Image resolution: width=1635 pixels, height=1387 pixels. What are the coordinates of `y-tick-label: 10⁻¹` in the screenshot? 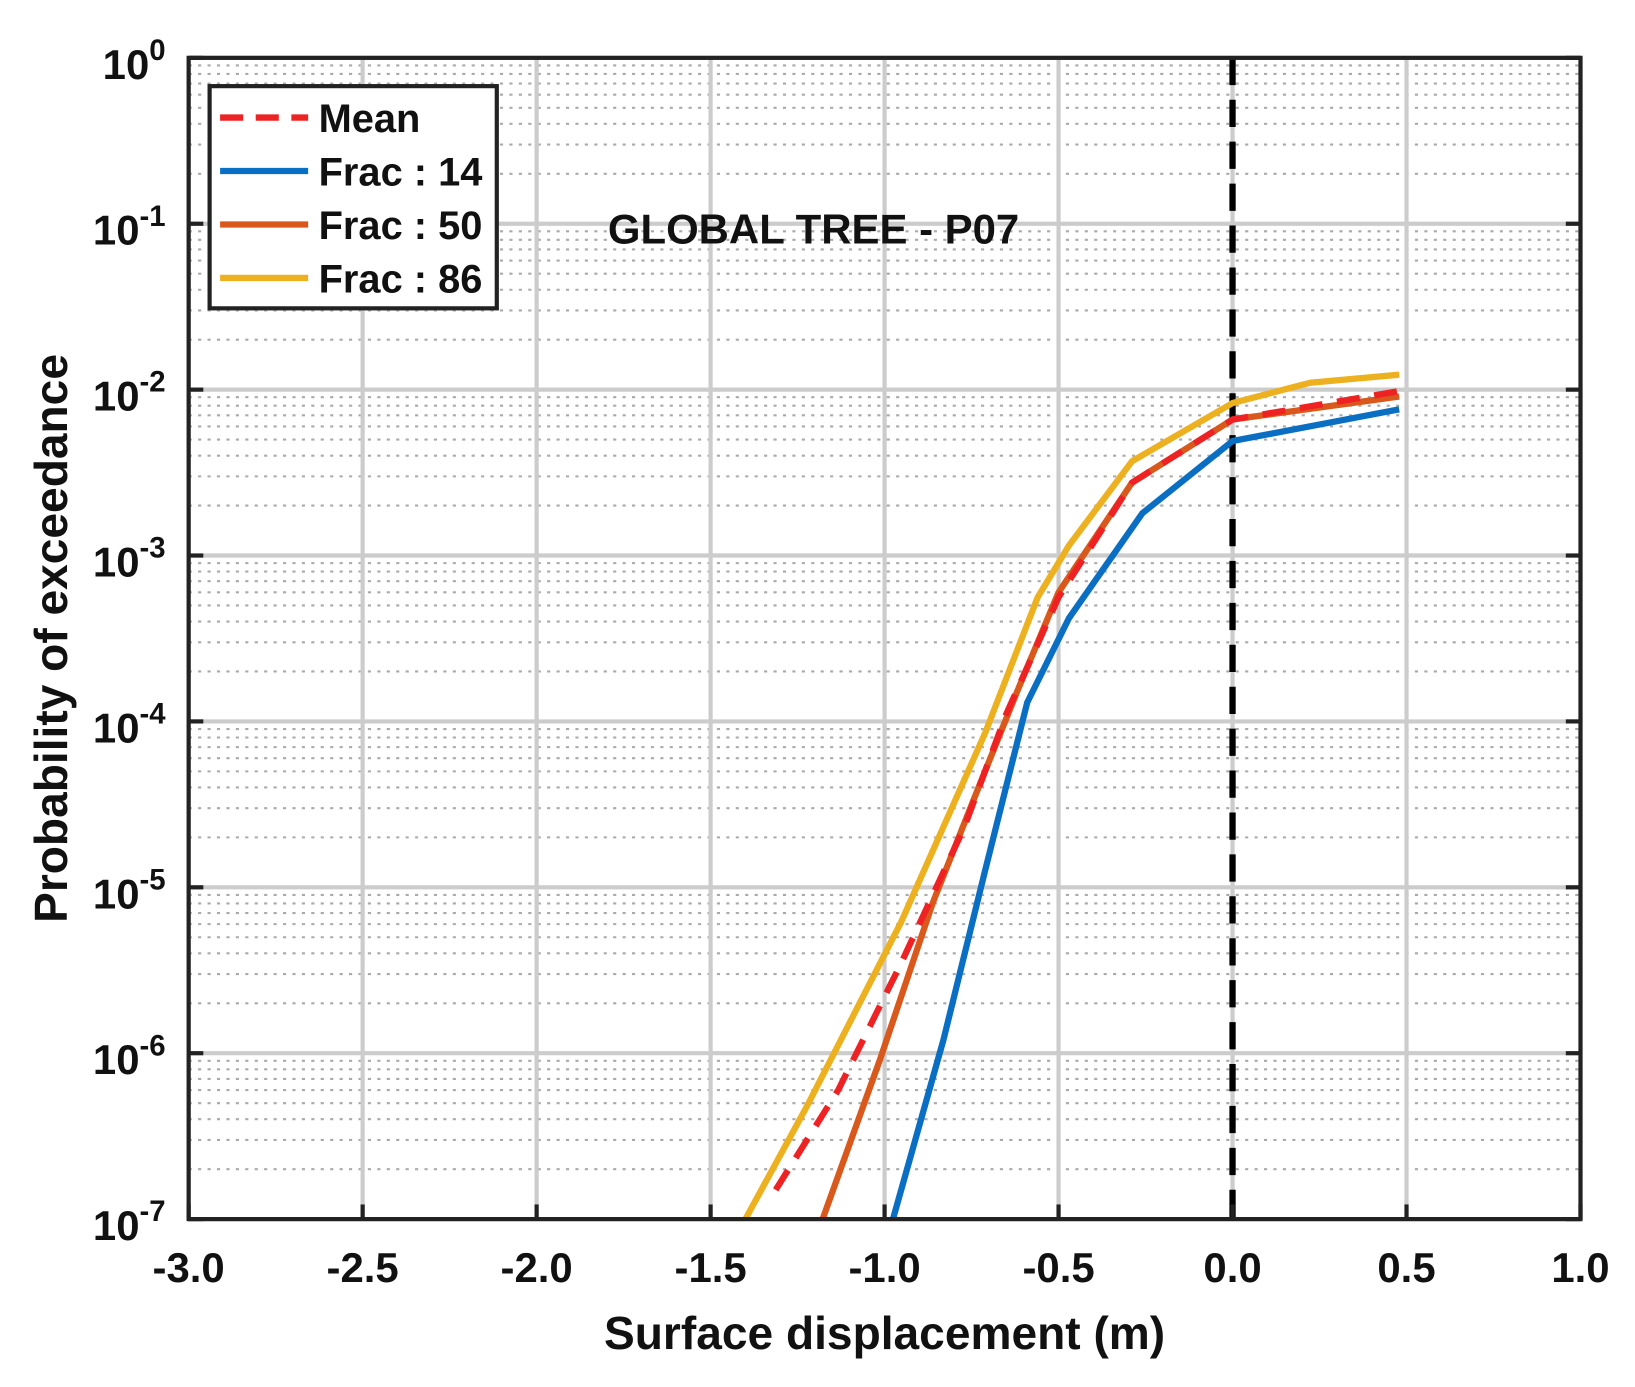 It's located at (129, 227).